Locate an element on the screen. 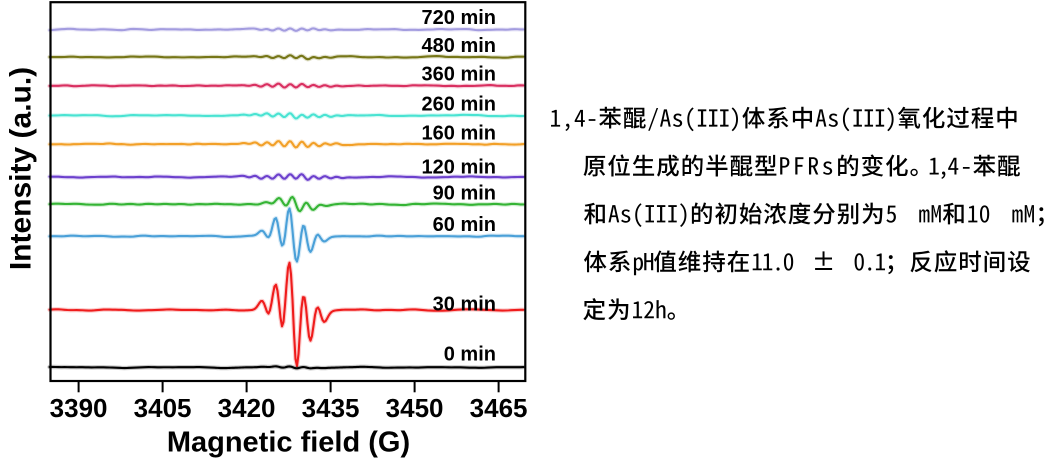  svg-text: Magnetic field (G) is located at coordinates (288, 442).